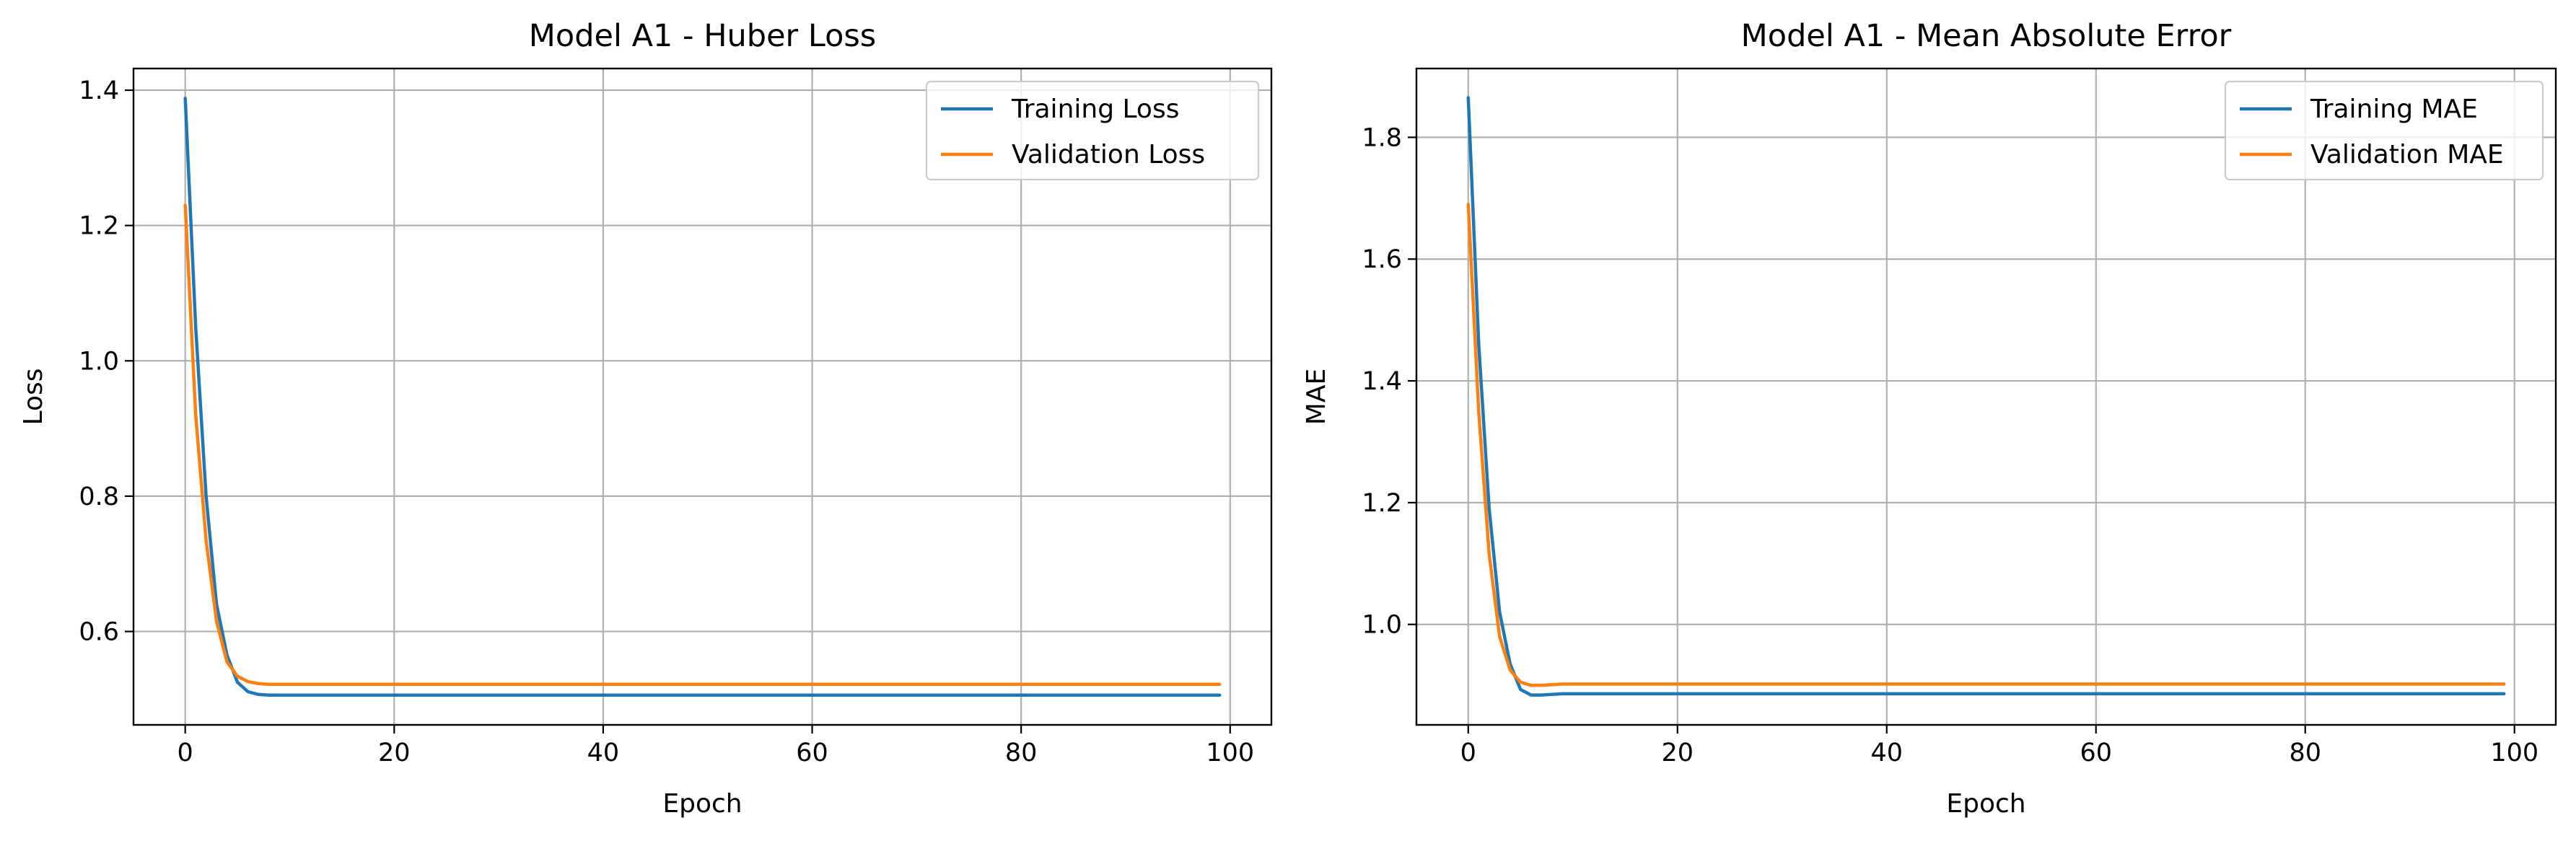  What do you see at coordinates (33, 397) in the screenshot?
I see `y-axis-label: Loss` at bounding box center [33, 397].